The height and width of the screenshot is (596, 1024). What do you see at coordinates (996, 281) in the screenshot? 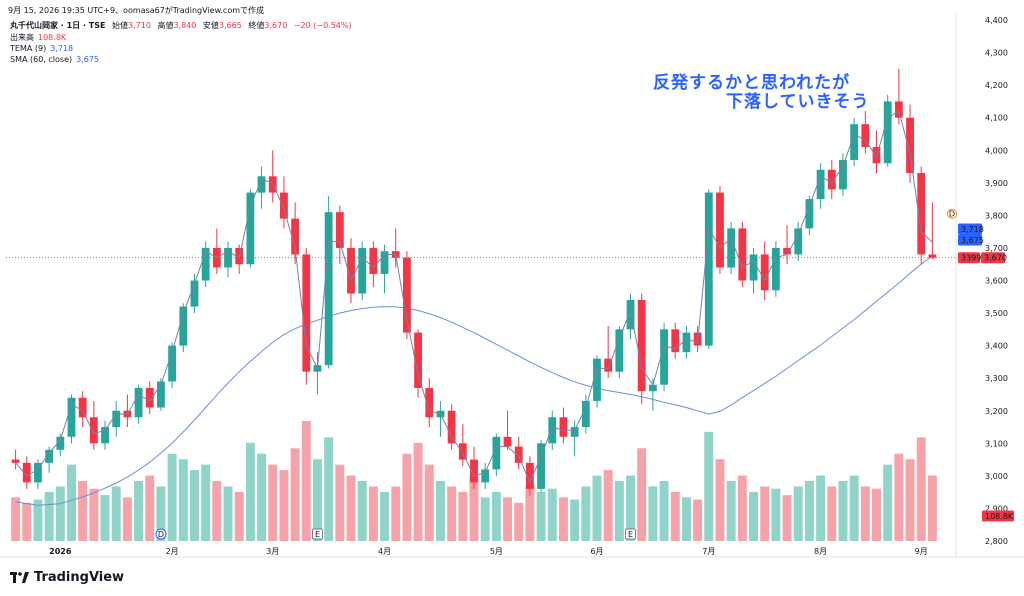
I see `price-tick-label: 3,600` at bounding box center [996, 281].